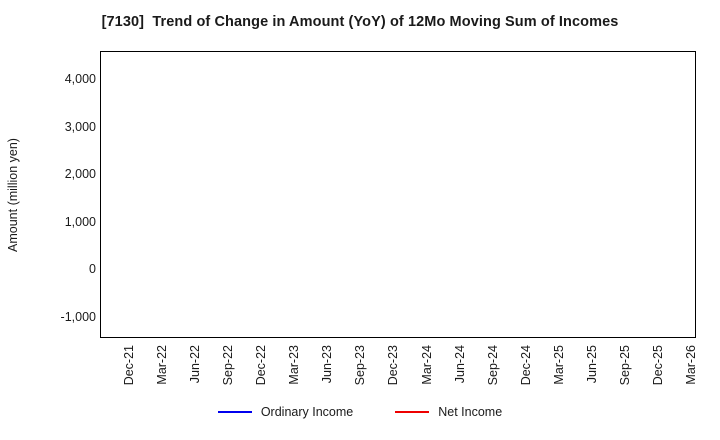  Describe the element at coordinates (426, 365) in the screenshot. I see `x-axis-tick-label: Mar-24` at that location.